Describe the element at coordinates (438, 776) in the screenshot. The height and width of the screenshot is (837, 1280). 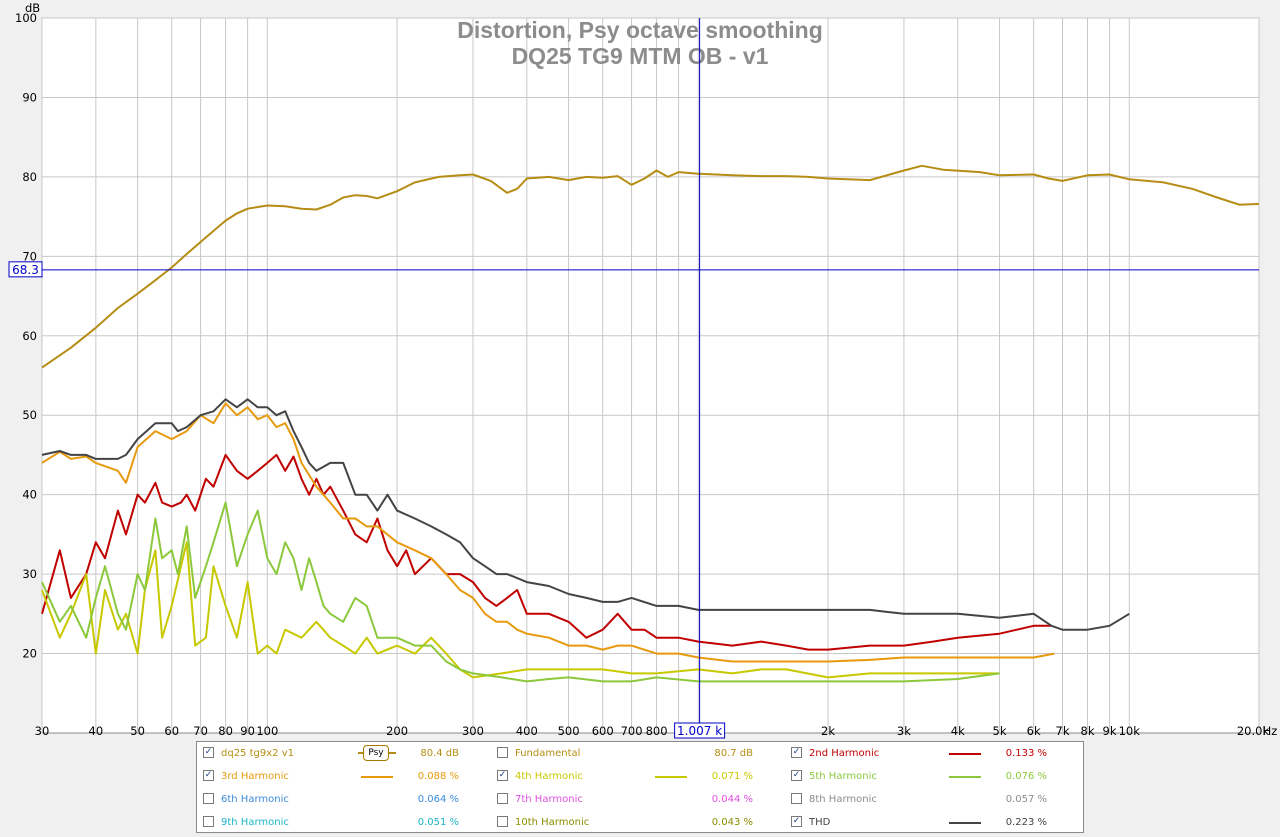
I see `legend-value: 0.088 %` at that location.